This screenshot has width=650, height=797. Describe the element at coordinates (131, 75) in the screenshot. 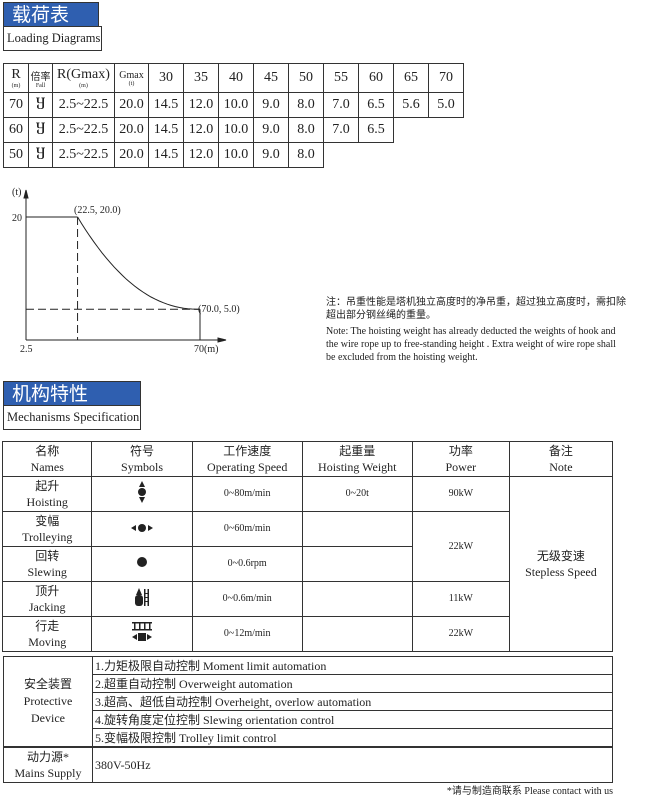

I see `gmax-label: Gmax` at that location.